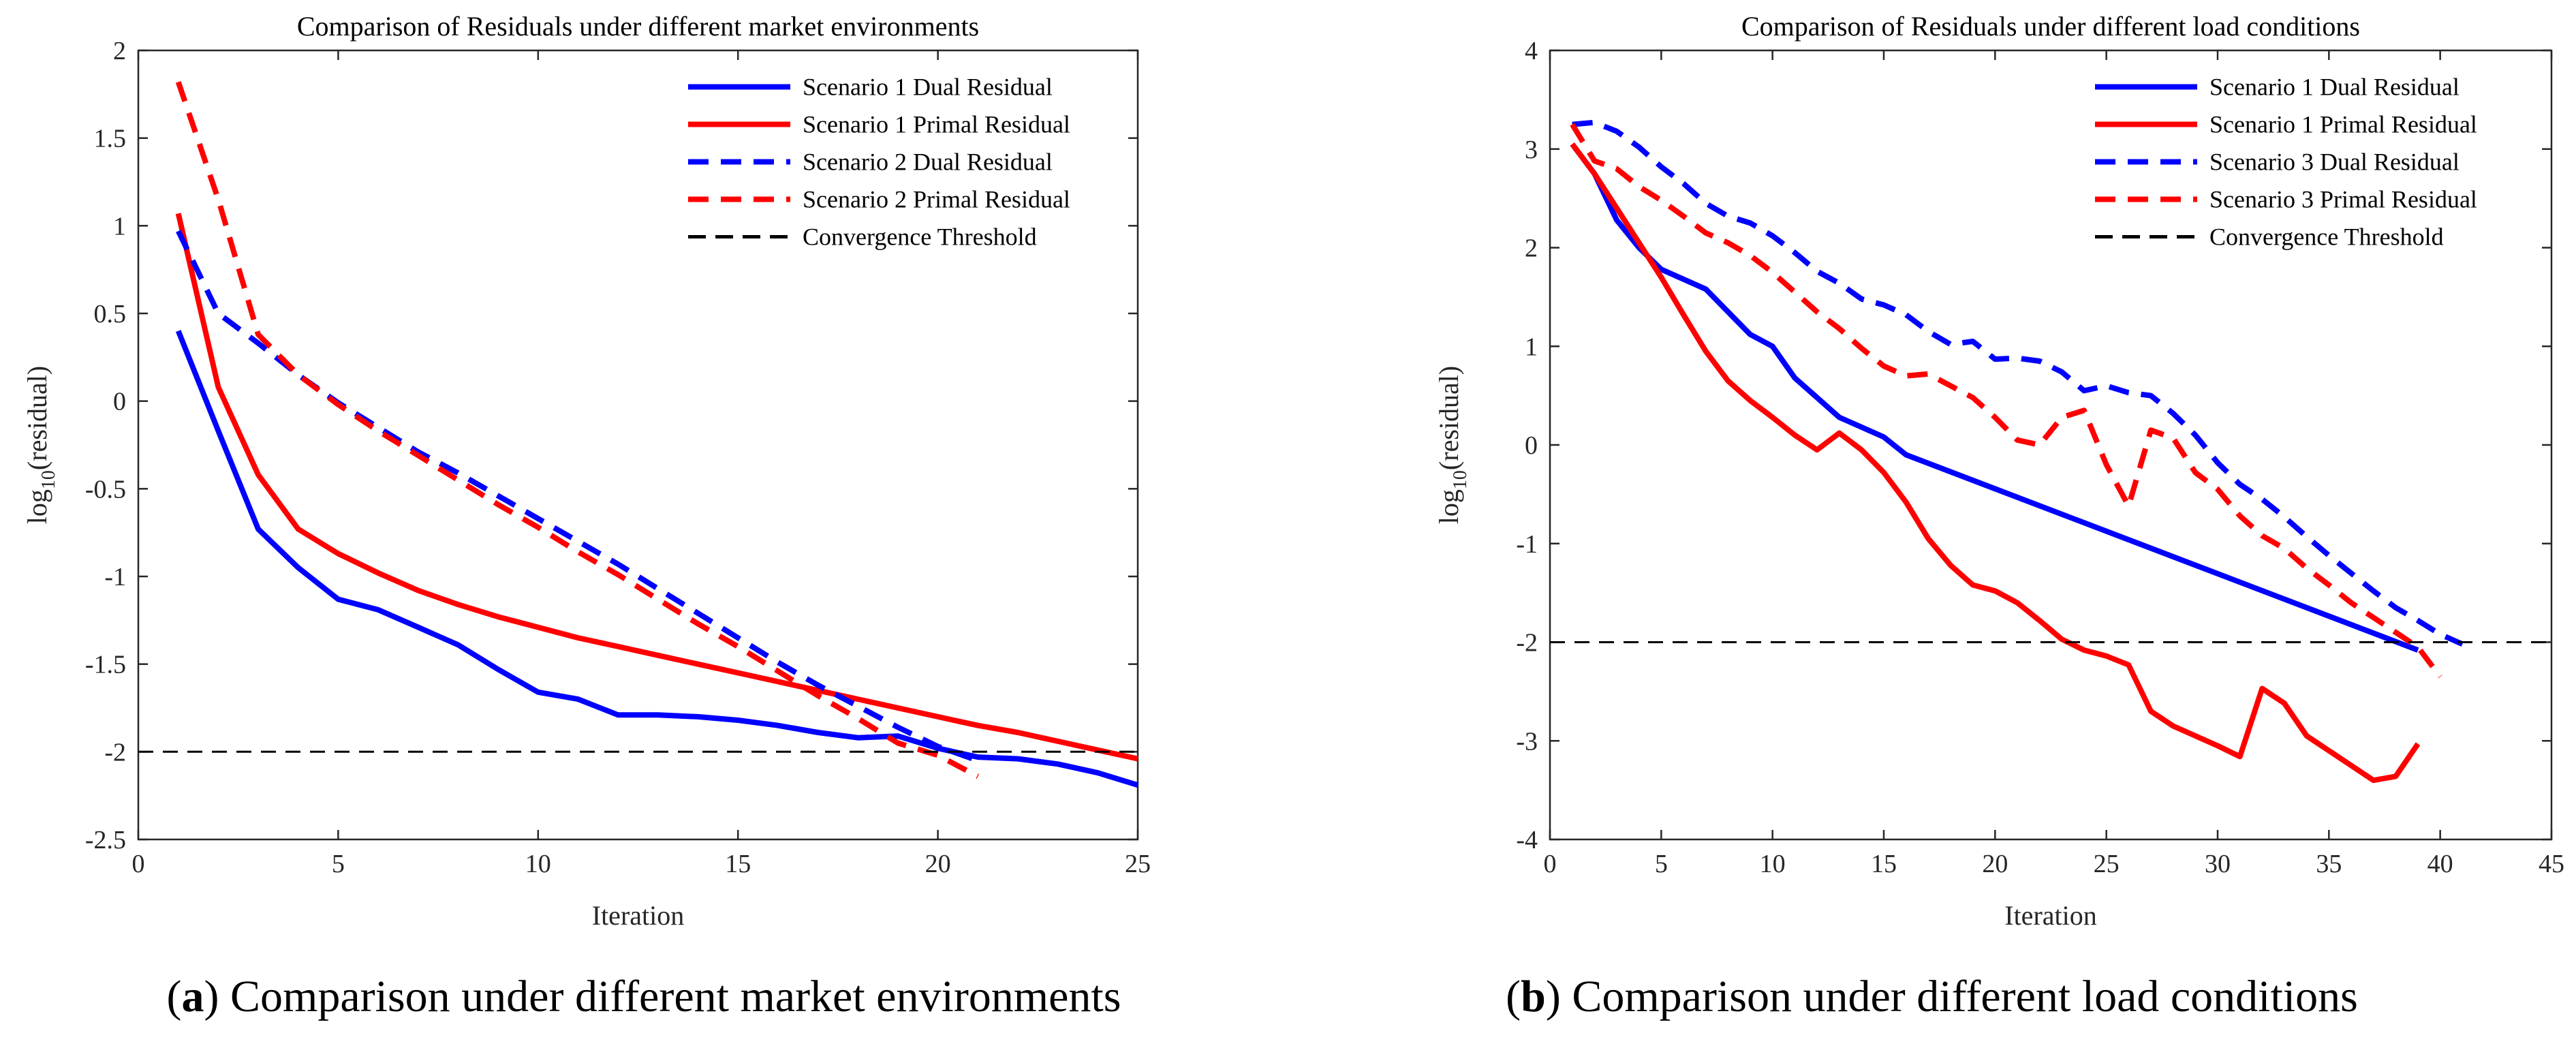 This screenshot has width=2576, height=1050. I want to click on chart-a-xlabel: Iteration, so click(638, 915).